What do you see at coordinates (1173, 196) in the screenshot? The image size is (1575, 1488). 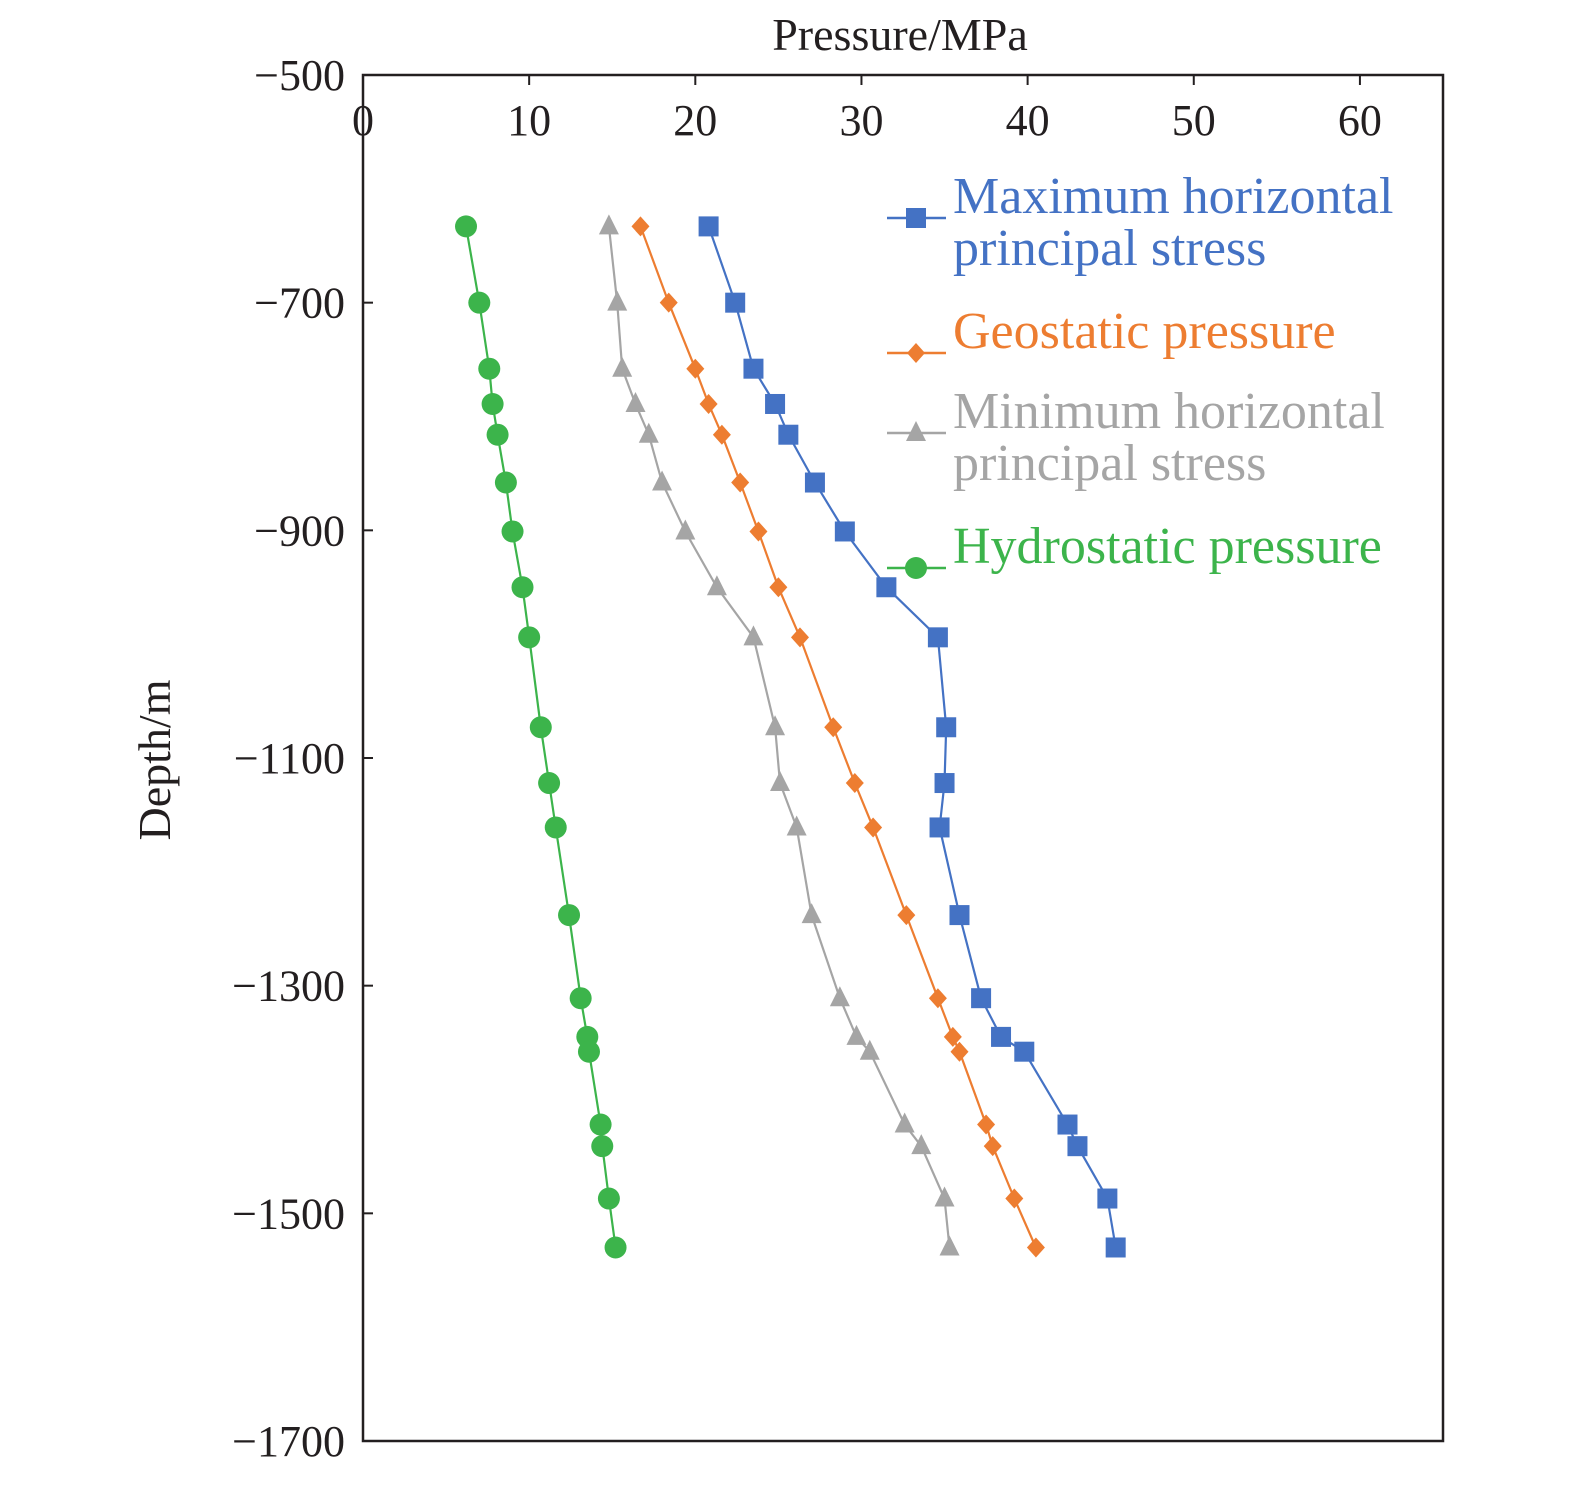 I see `legend-label: Maximum horizontal` at bounding box center [1173, 196].